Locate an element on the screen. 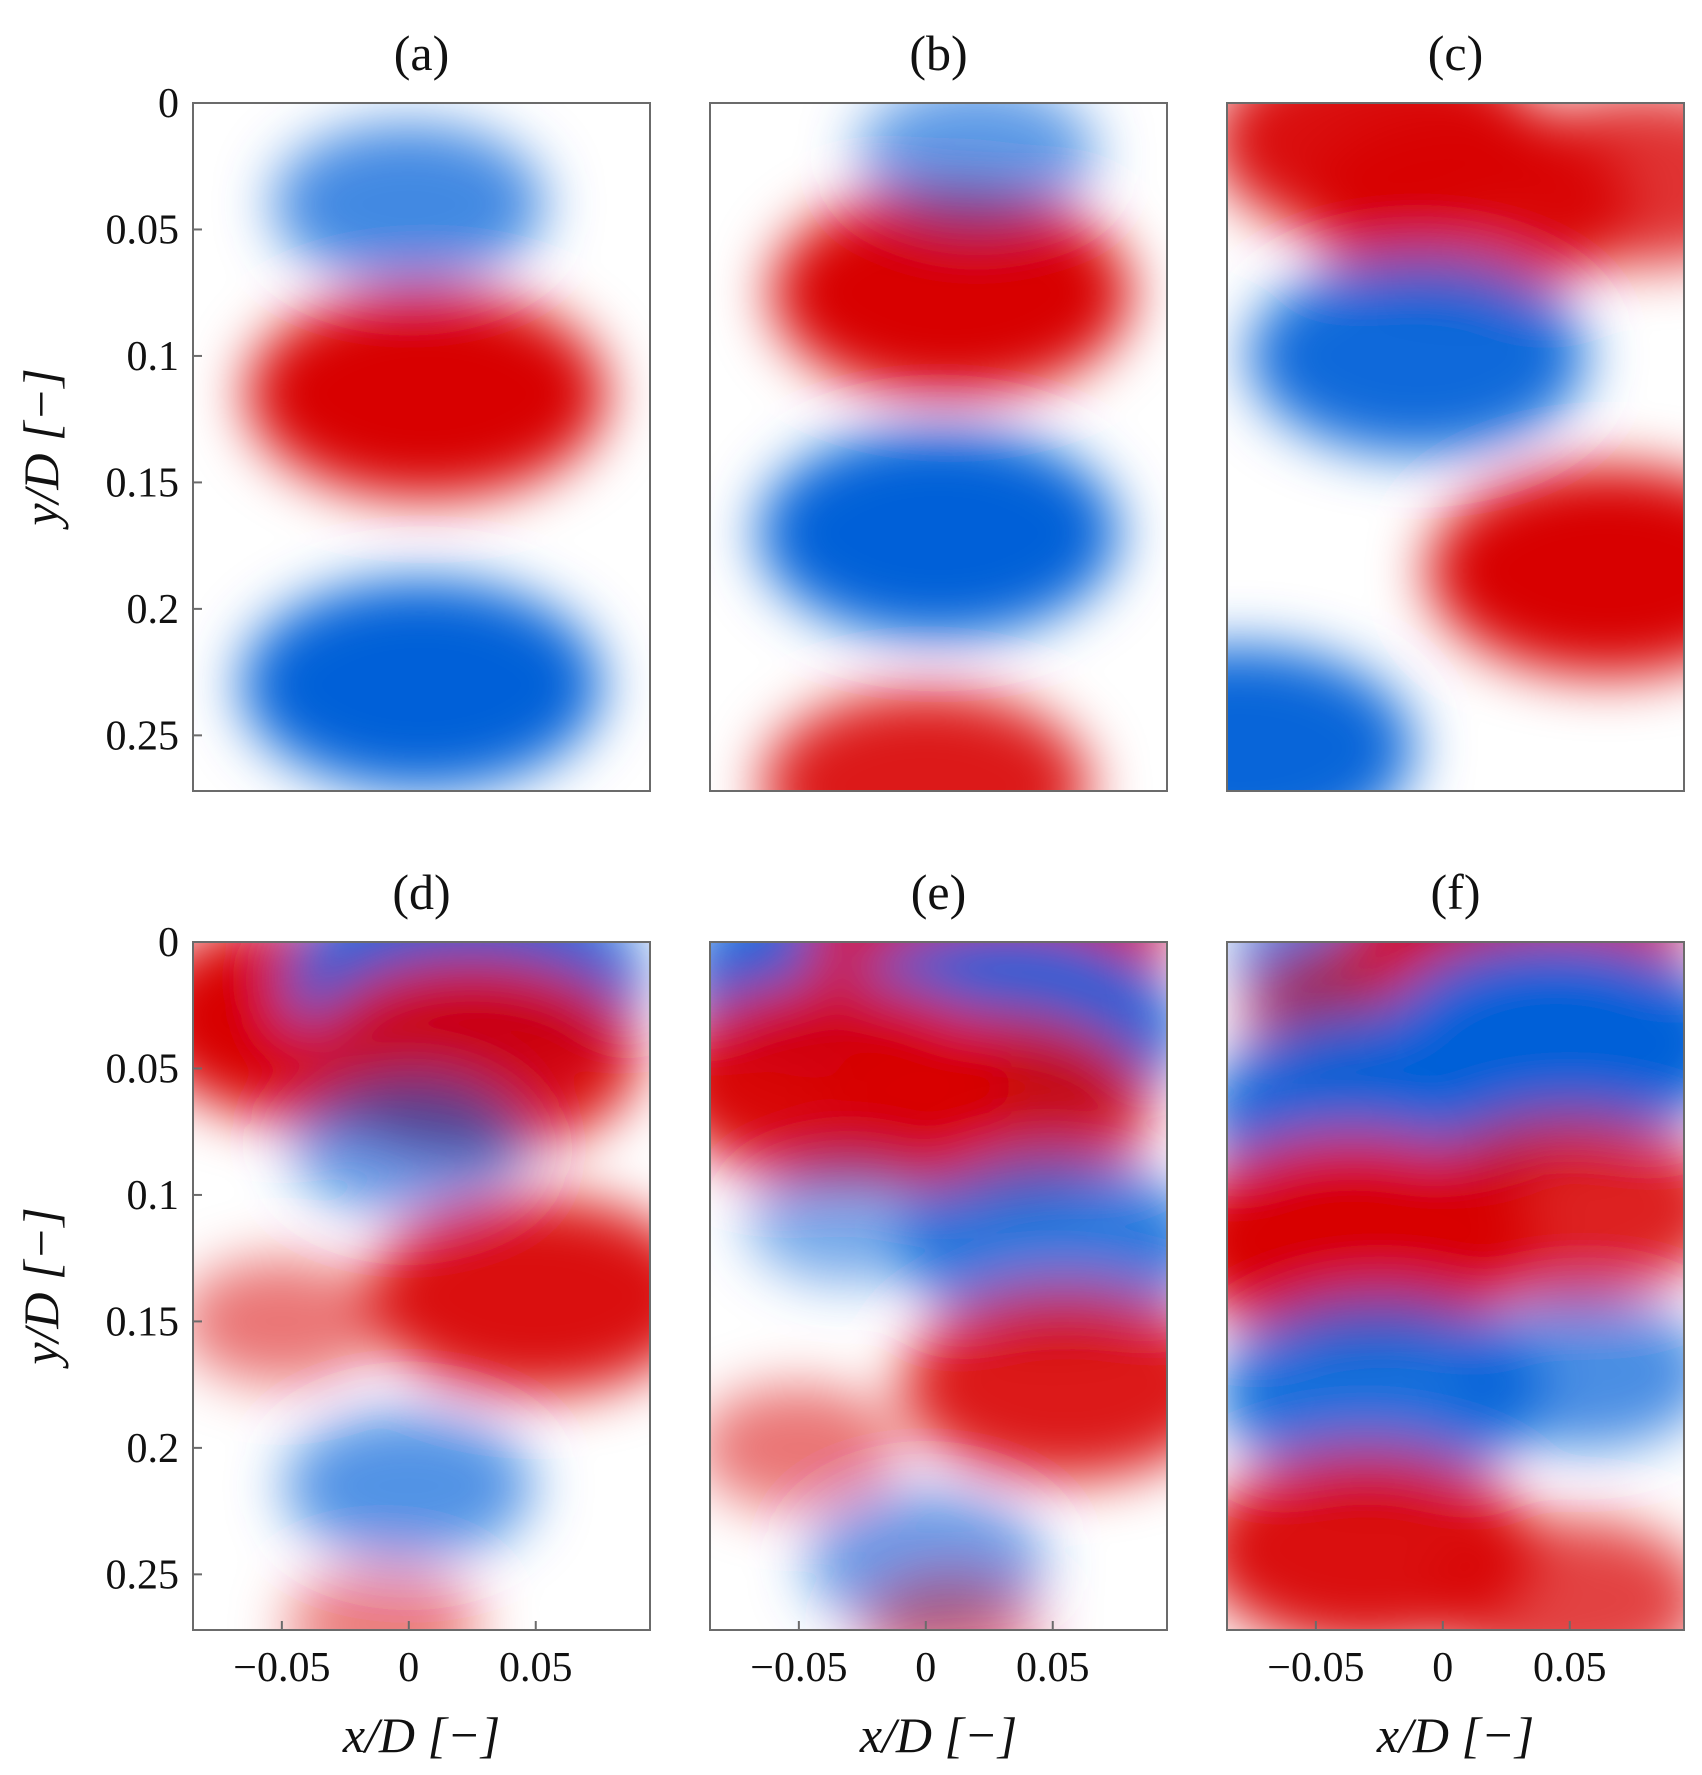 The image size is (1702, 1775). panel-title: (d) is located at coordinates (421, 892).